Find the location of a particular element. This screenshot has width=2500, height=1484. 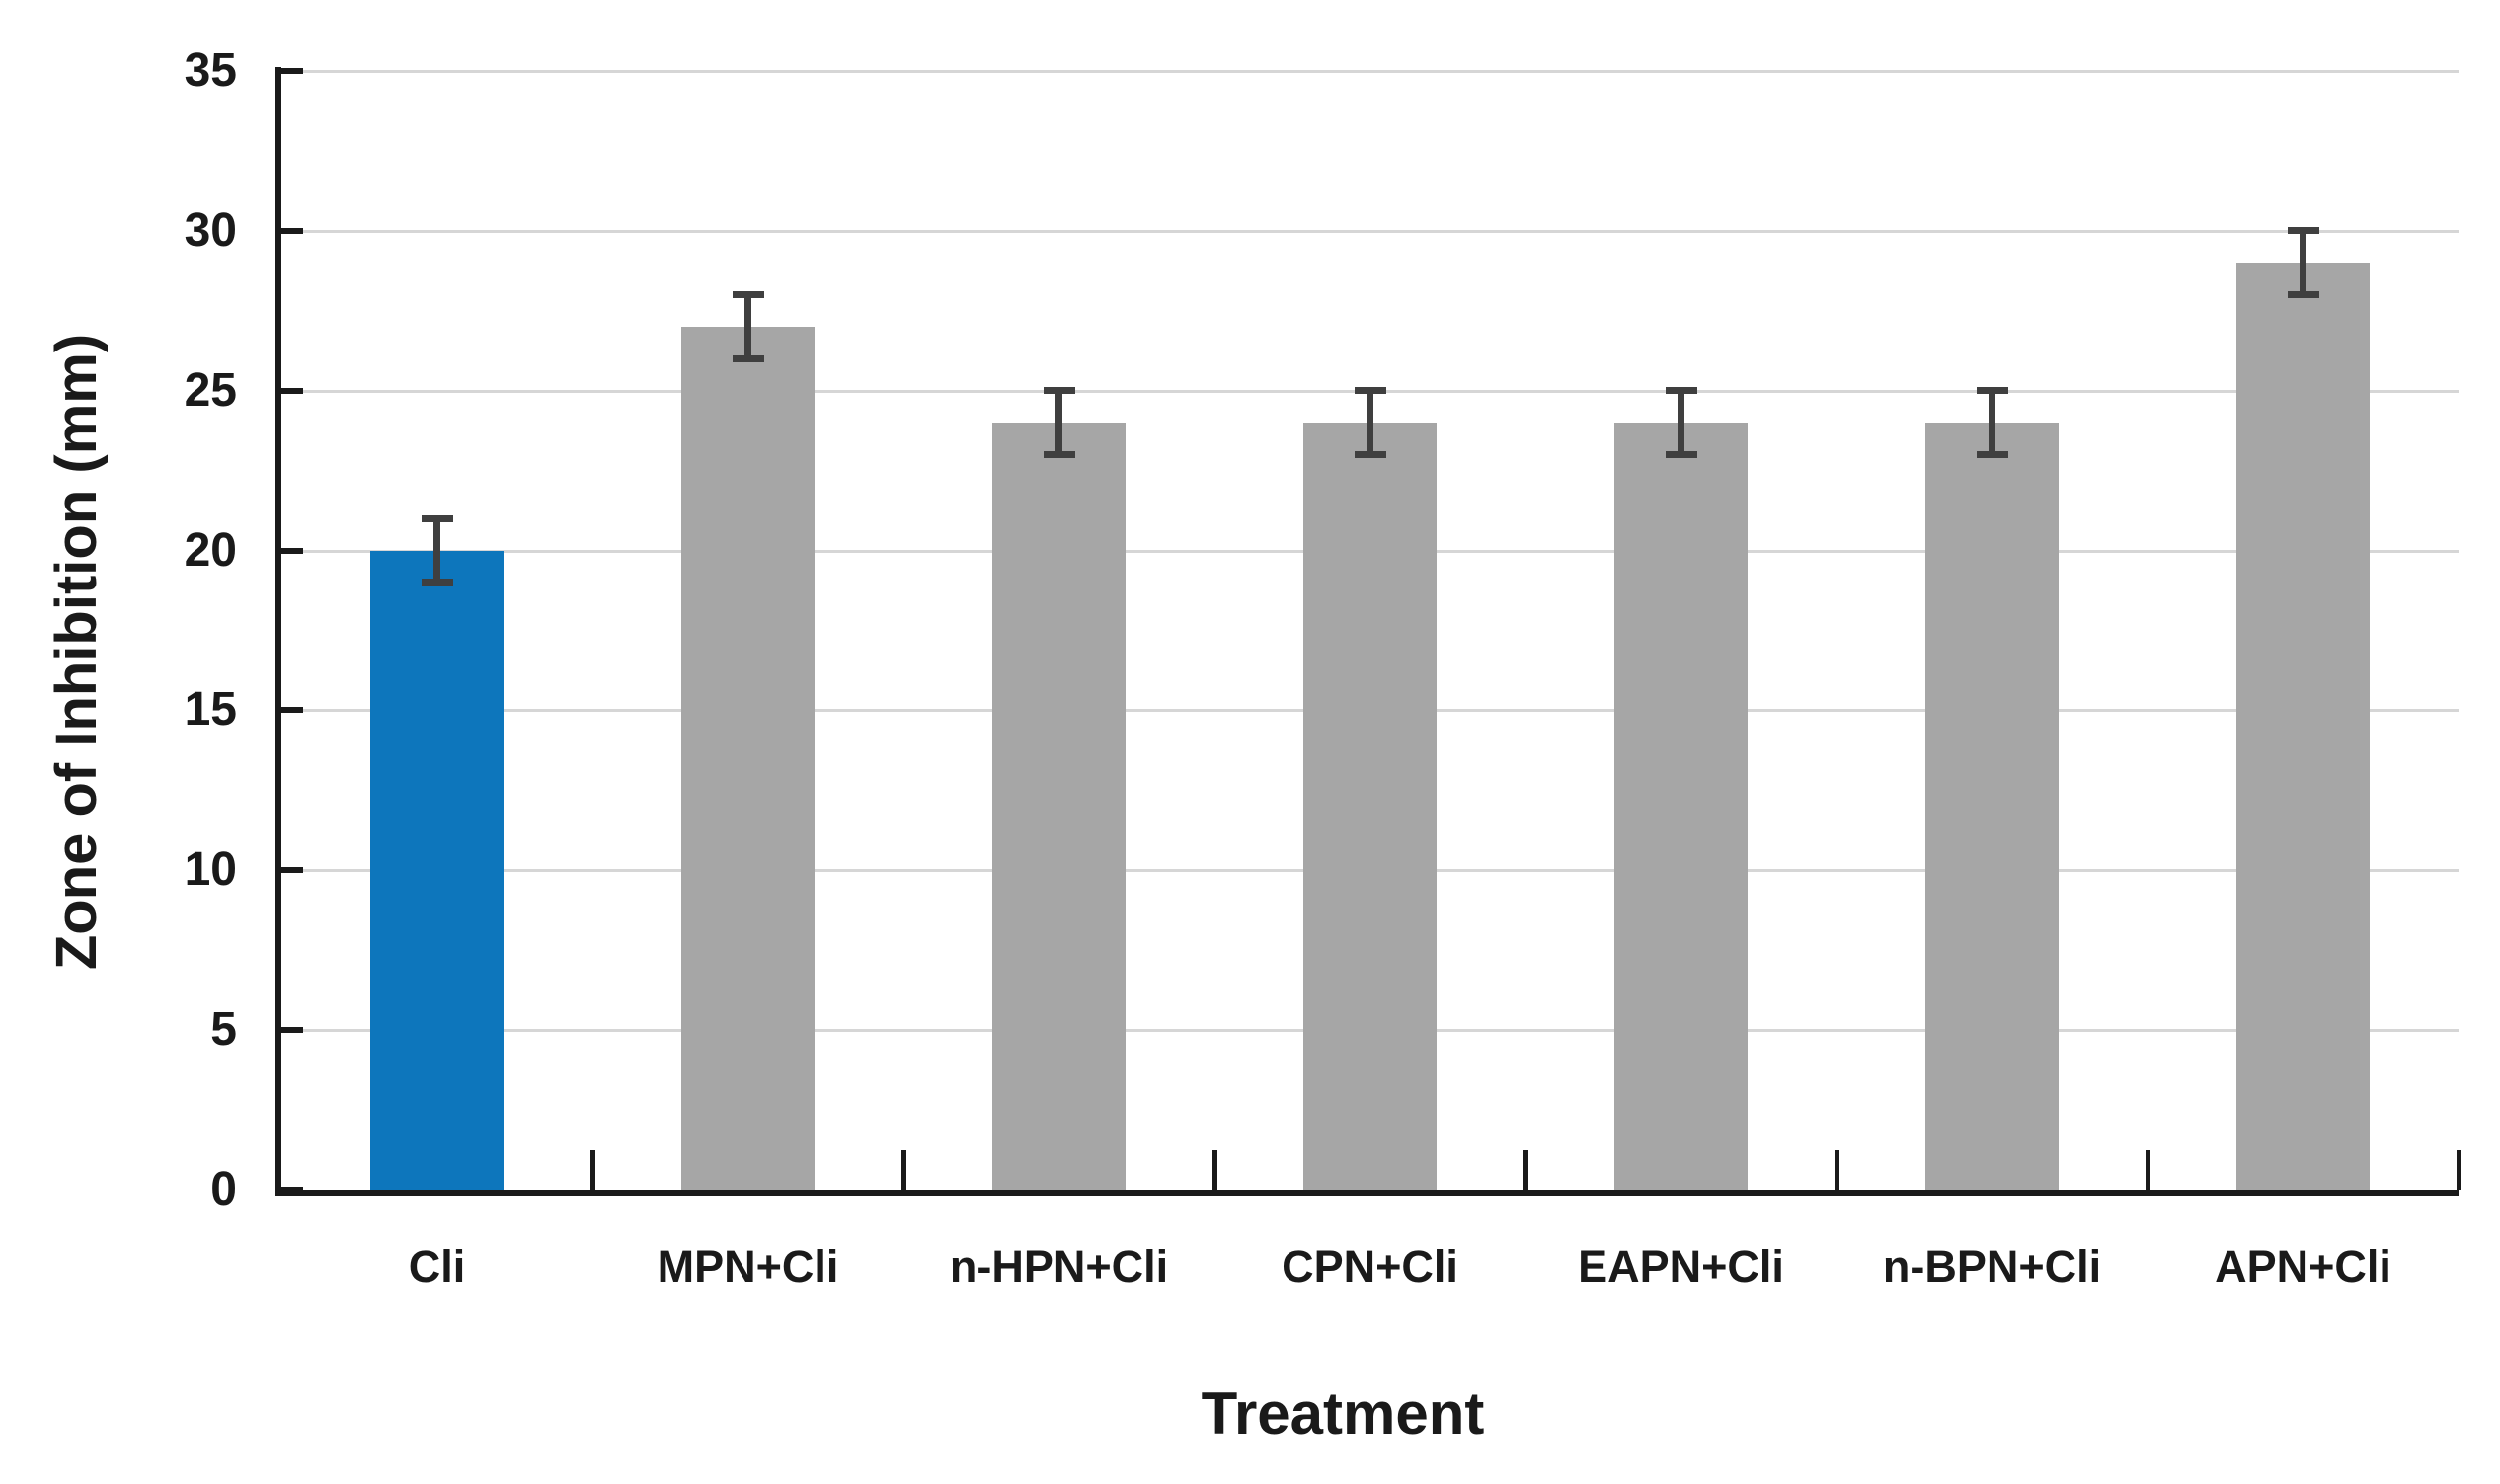

y-tick-label-35: 35 is located at coordinates (210, 71).